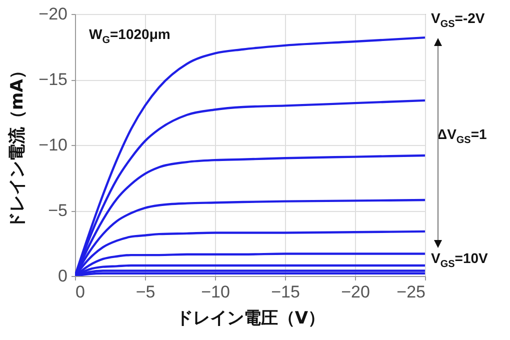  Describe the element at coordinates (355, 292) in the screenshot. I see `x-tick-label: −20` at that location.